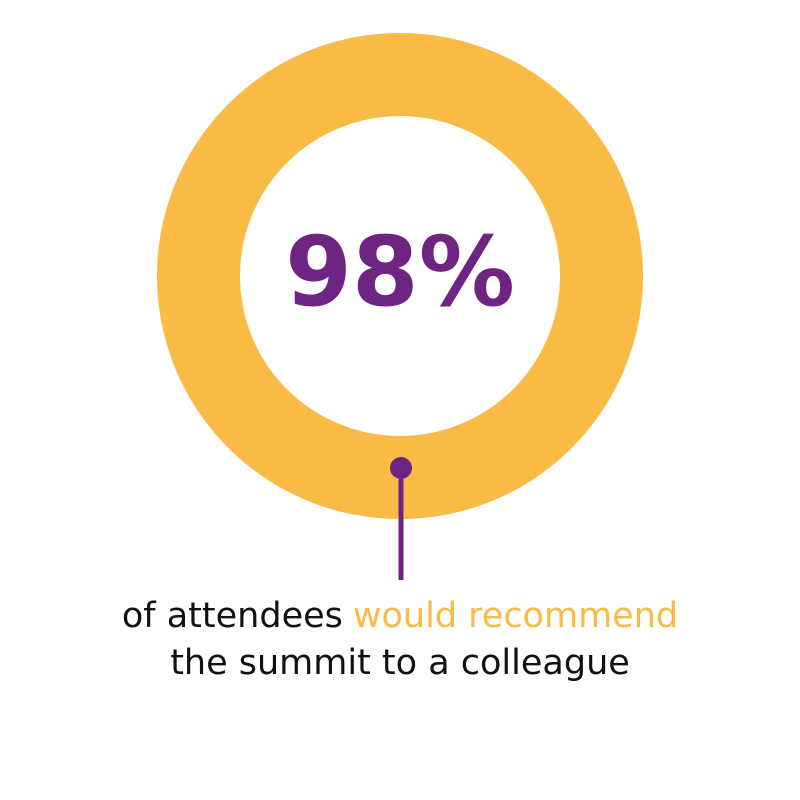  Describe the element at coordinates (401, 468) in the screenshot. I see `pointer-dot` at that location.